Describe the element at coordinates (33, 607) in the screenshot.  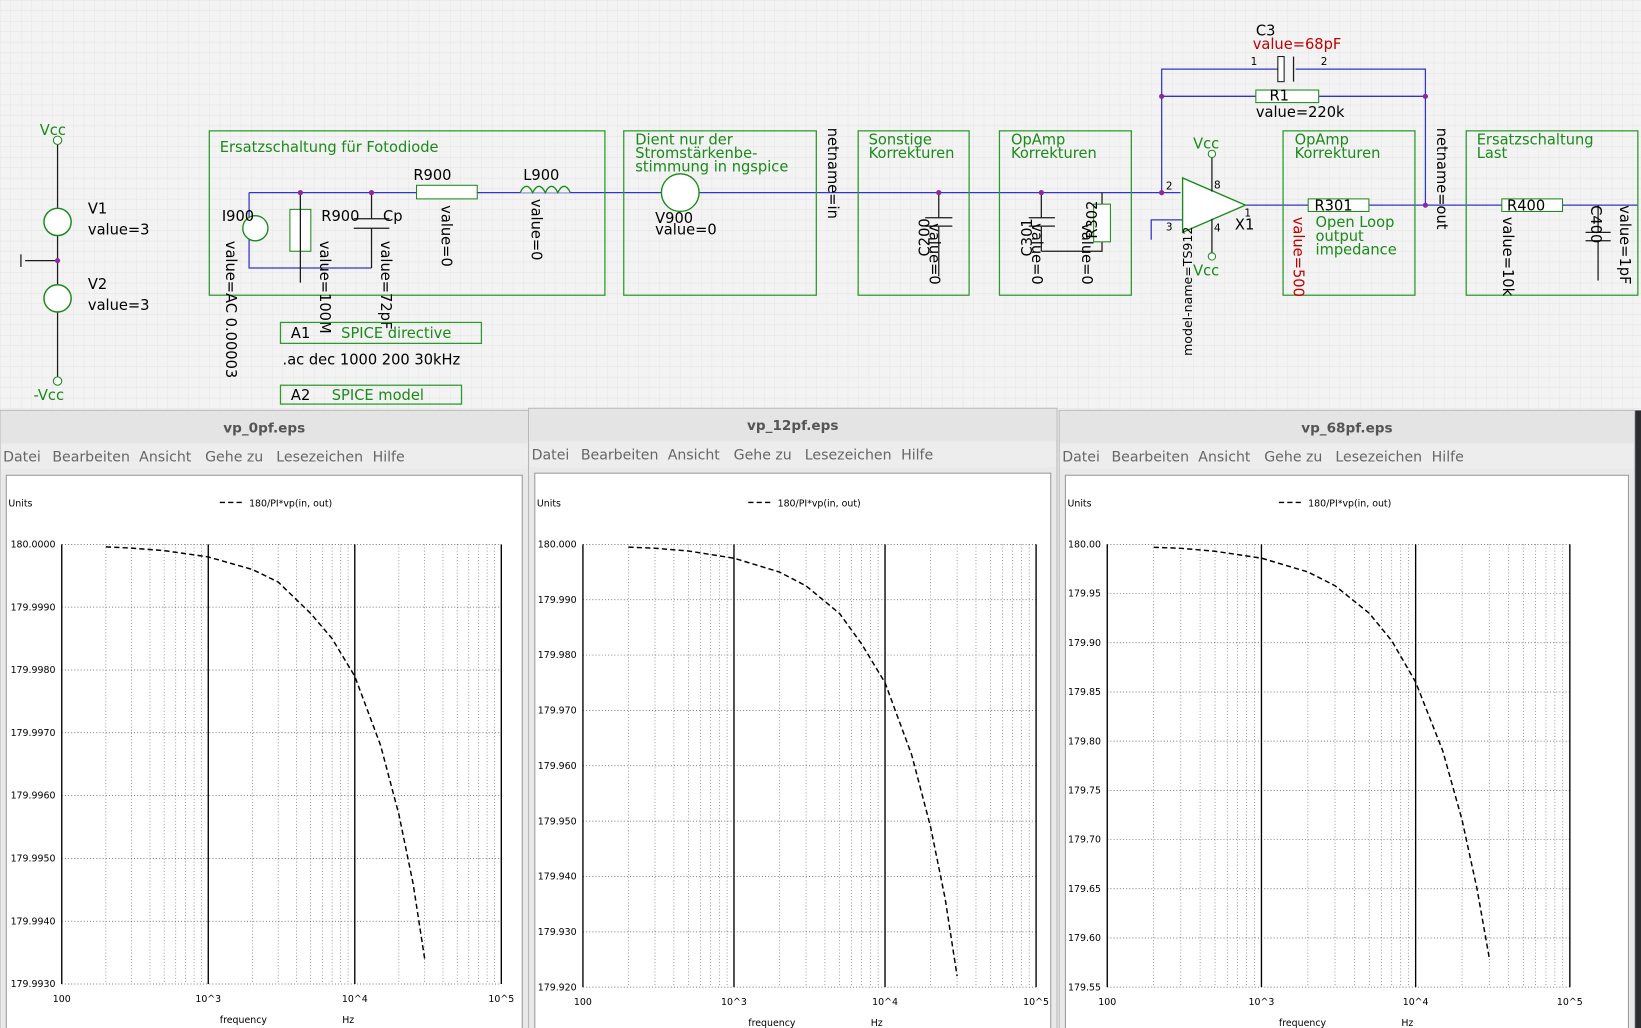
I see `y-tick-label: 179.9990` at that location.